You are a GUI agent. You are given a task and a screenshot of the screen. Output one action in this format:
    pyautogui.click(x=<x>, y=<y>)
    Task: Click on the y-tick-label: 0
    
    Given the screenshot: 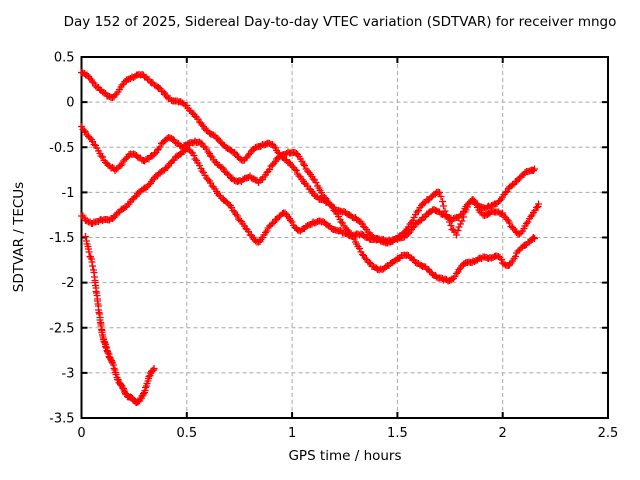 What is the action you would take?
    pyautogui.click(x=70, y=103)
    